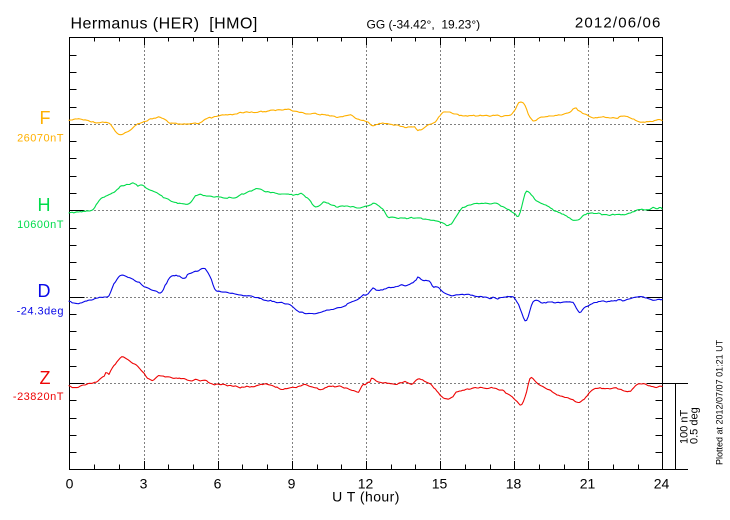  Describe the element at coordinates (144, 484) in the screenshot. I see `svg-text: 3` at that location.